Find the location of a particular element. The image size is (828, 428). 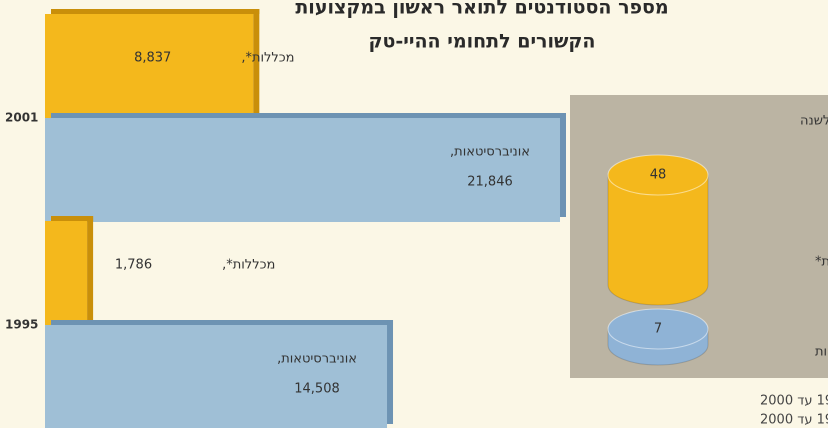

y-tick-label: 2001 is located at coordinates (21, 118).